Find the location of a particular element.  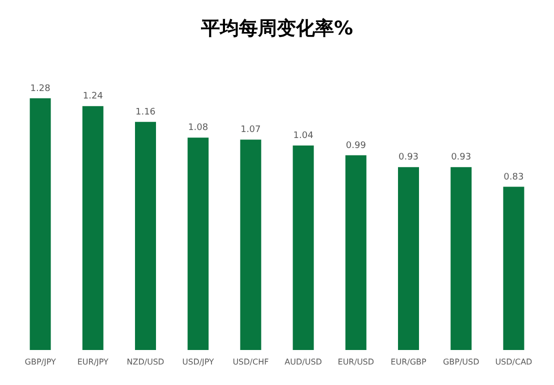

x-tick-label: EUR/GBP is located at coordinates (408, 362).